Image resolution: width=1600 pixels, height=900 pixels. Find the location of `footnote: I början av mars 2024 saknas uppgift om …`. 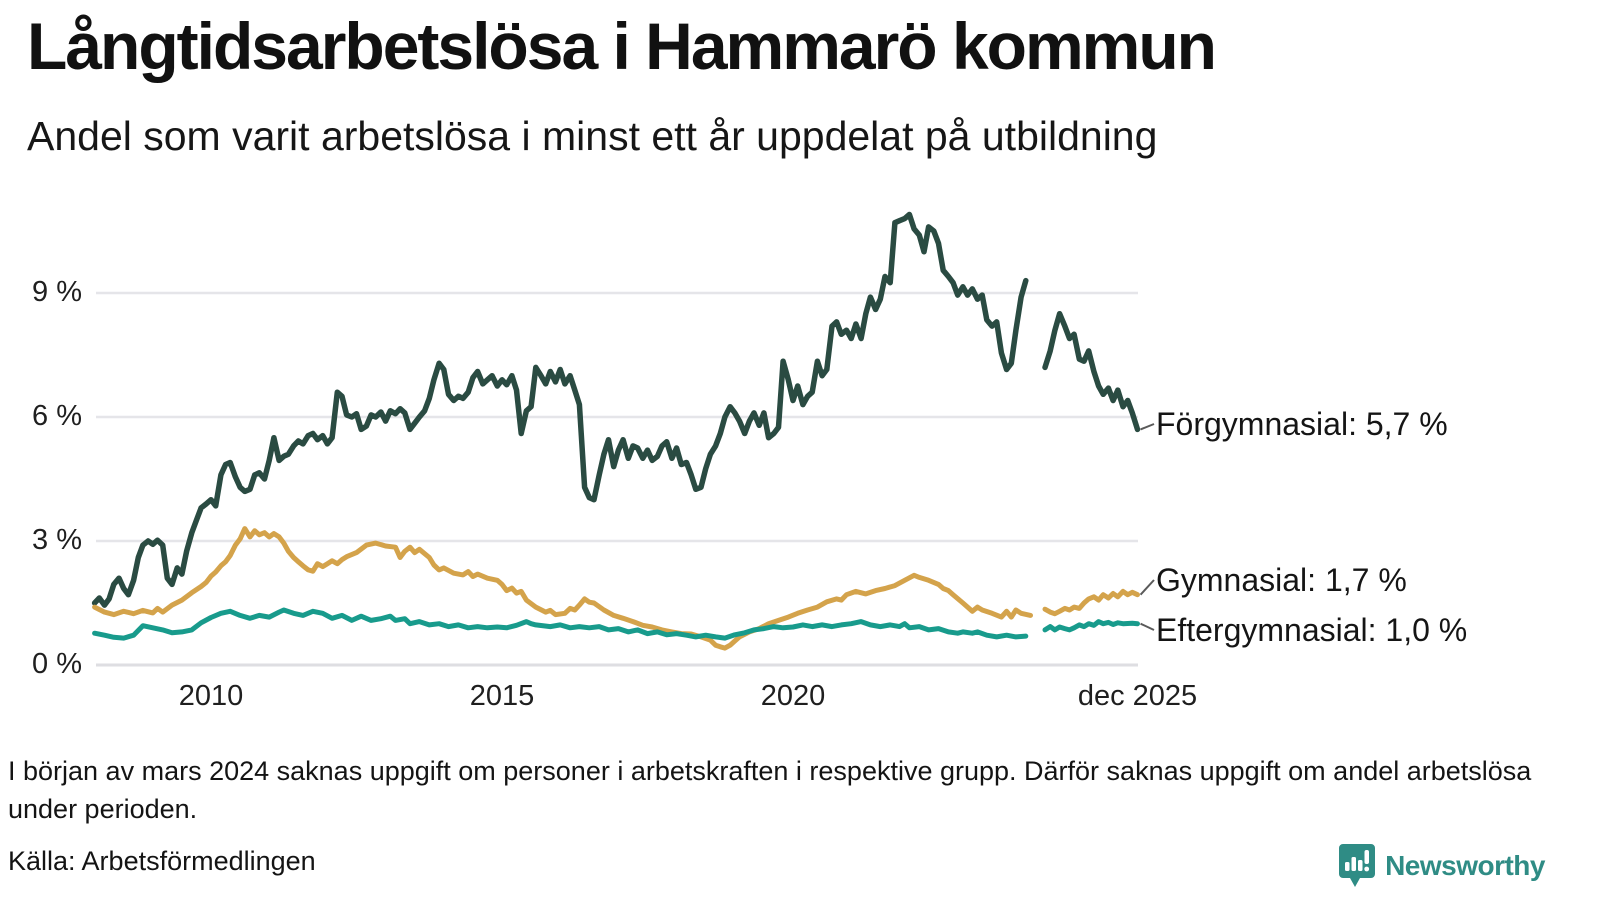

footnote: I början av mars 2024 saknas uppgift om … is located at coordinates (770, 790).